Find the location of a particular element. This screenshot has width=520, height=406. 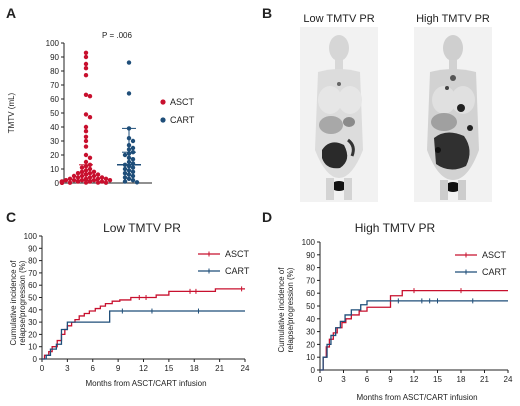

x-tick-label: 15 is located at coordinates (437, 379).